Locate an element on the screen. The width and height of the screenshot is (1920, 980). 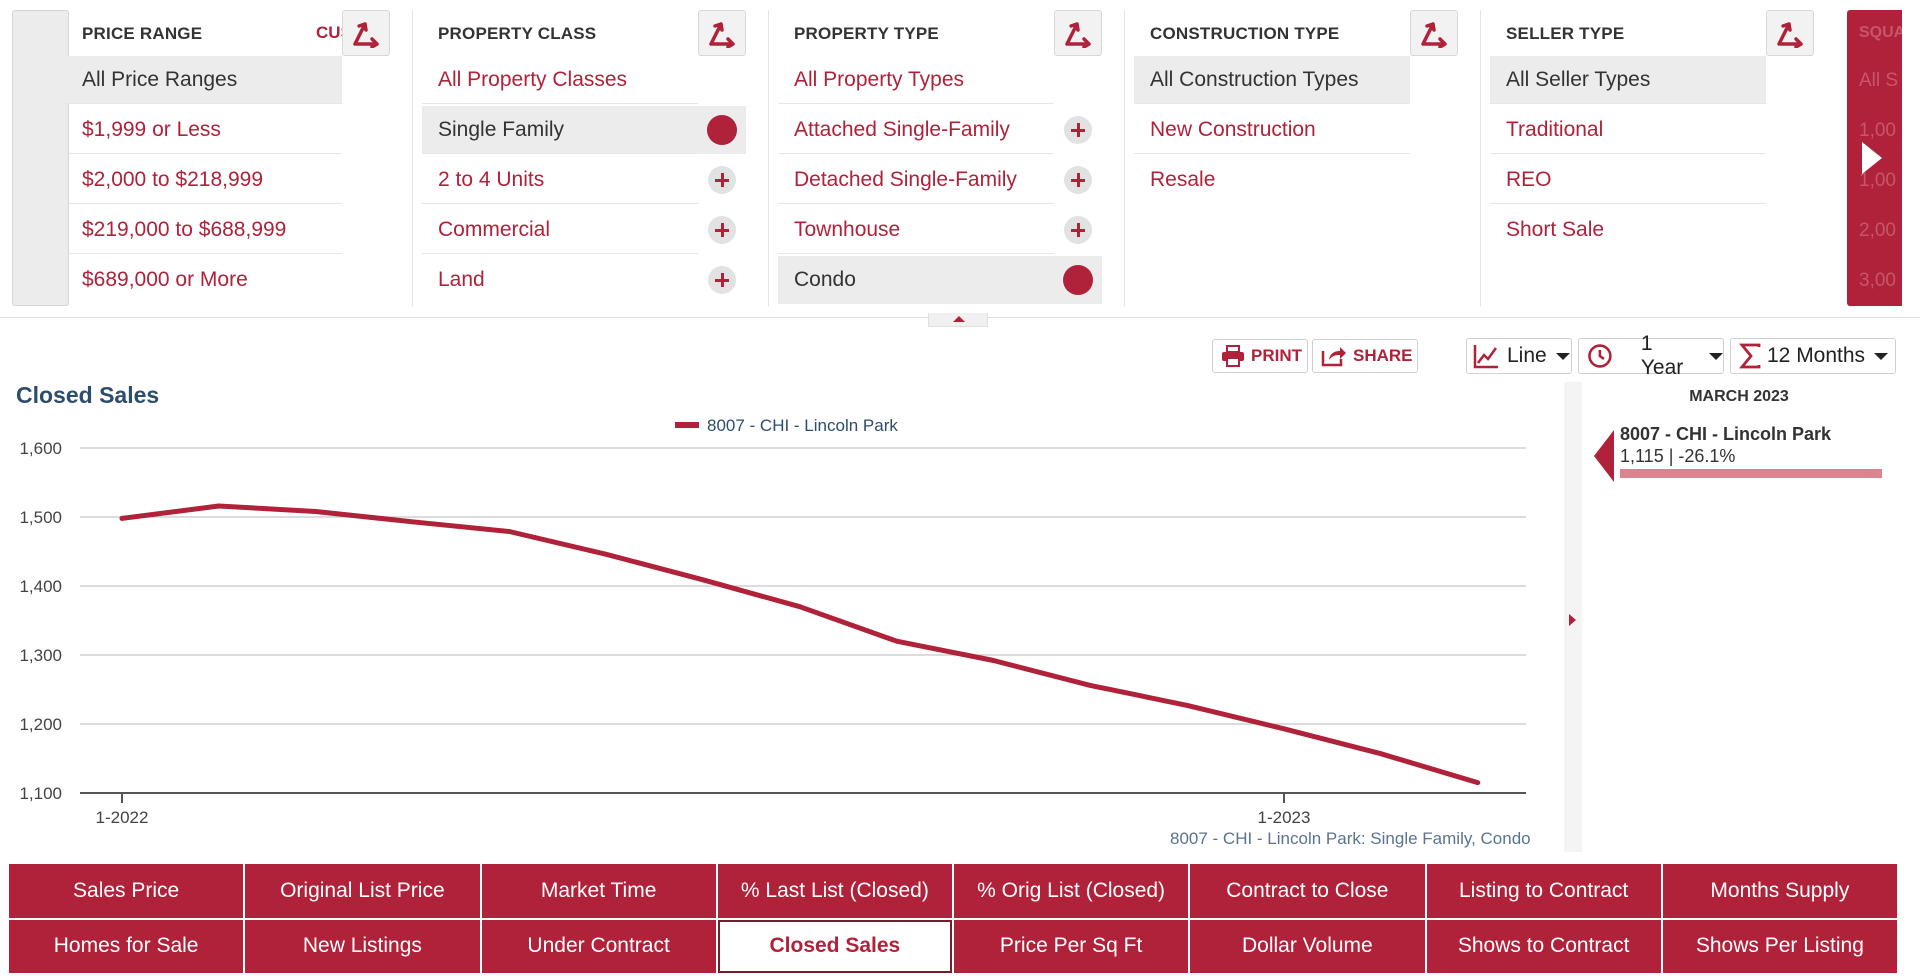
filter-option: $1,999 or Less is located at coordinates (204, 130).